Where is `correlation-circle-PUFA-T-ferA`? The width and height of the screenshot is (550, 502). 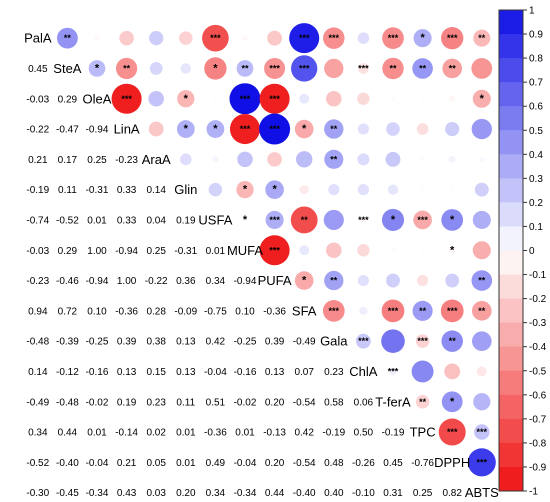 correlation-circle-PUFA-T-ferA is located at coordinates (393, 280).